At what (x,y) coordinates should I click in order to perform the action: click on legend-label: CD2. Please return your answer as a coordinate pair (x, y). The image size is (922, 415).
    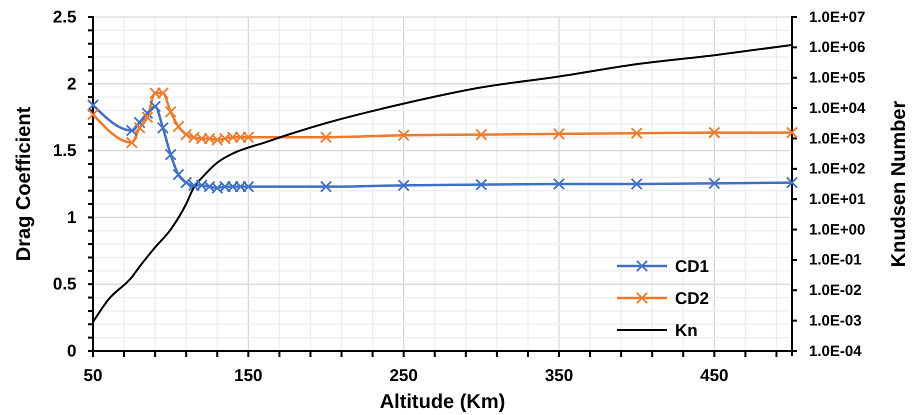
    Looking at the image, I should click on (692, 298).